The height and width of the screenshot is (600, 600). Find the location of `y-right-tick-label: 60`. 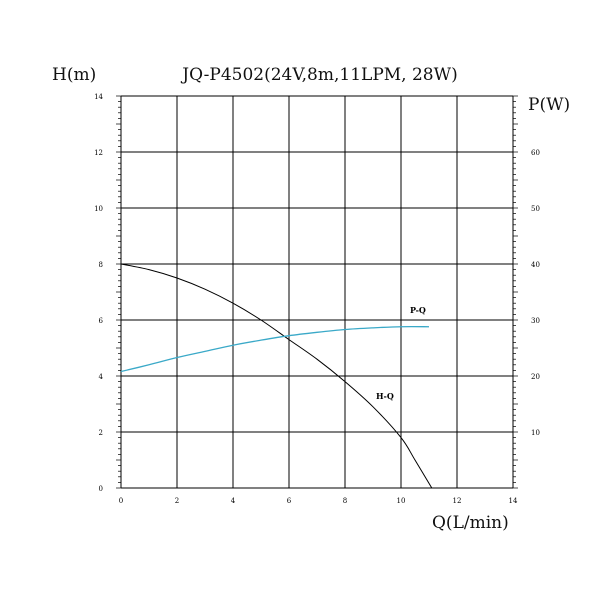

y-right-tick-label: 60 is located at coordinates (535, 153).